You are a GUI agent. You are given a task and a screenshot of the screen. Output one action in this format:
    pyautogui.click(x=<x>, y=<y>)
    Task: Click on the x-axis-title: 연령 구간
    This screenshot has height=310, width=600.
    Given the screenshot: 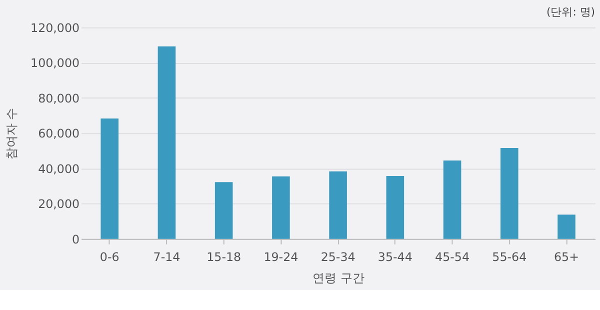 What is the action you would take?
    pyautogui.click(x=338, y=277)
    